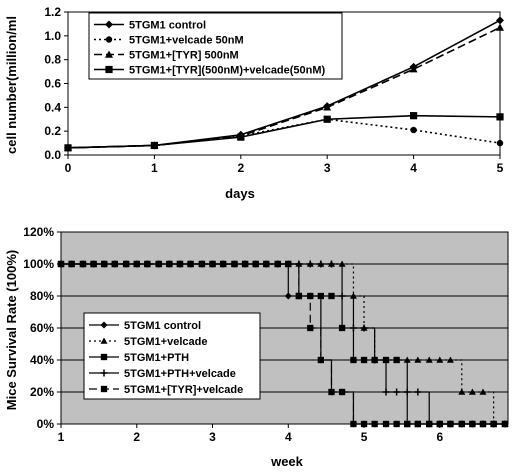 The width and height of the screenshot is (520, 473). What do you see at coordinates (184, 56) in the screenshot?
I see `legend-label: 5TGM1+[TYR] 500nM` at bounding box center [184, 56].